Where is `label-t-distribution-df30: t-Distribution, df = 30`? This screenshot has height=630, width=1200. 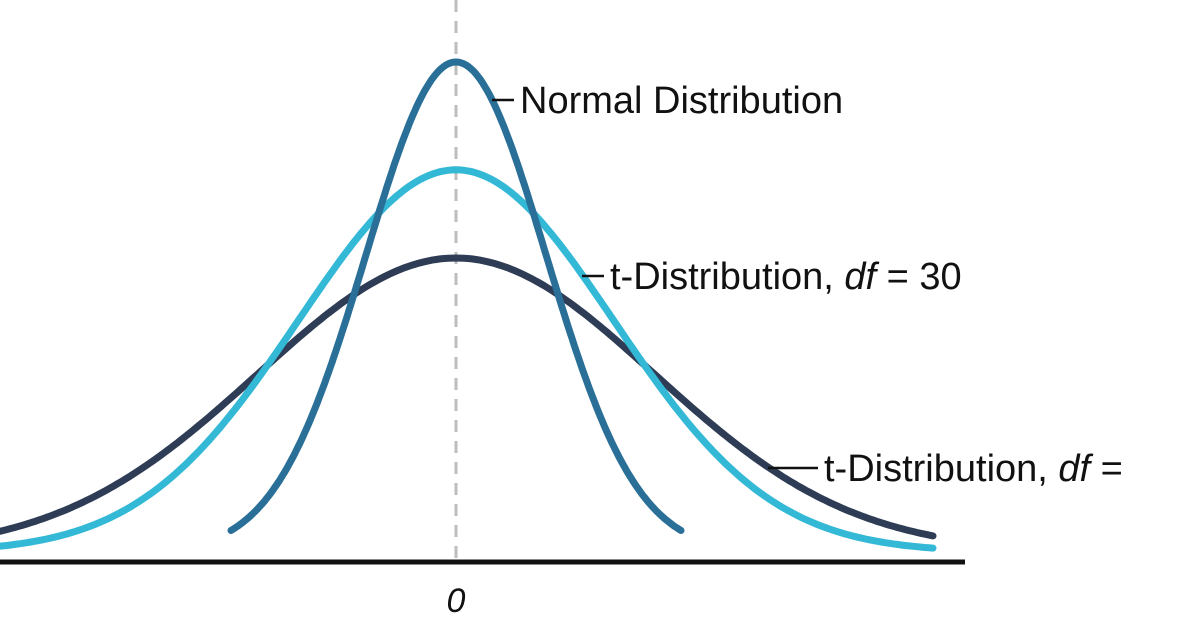
label-t-distribution-df30: t-Distribution, df = 30 is located at coordinates (786, 277).